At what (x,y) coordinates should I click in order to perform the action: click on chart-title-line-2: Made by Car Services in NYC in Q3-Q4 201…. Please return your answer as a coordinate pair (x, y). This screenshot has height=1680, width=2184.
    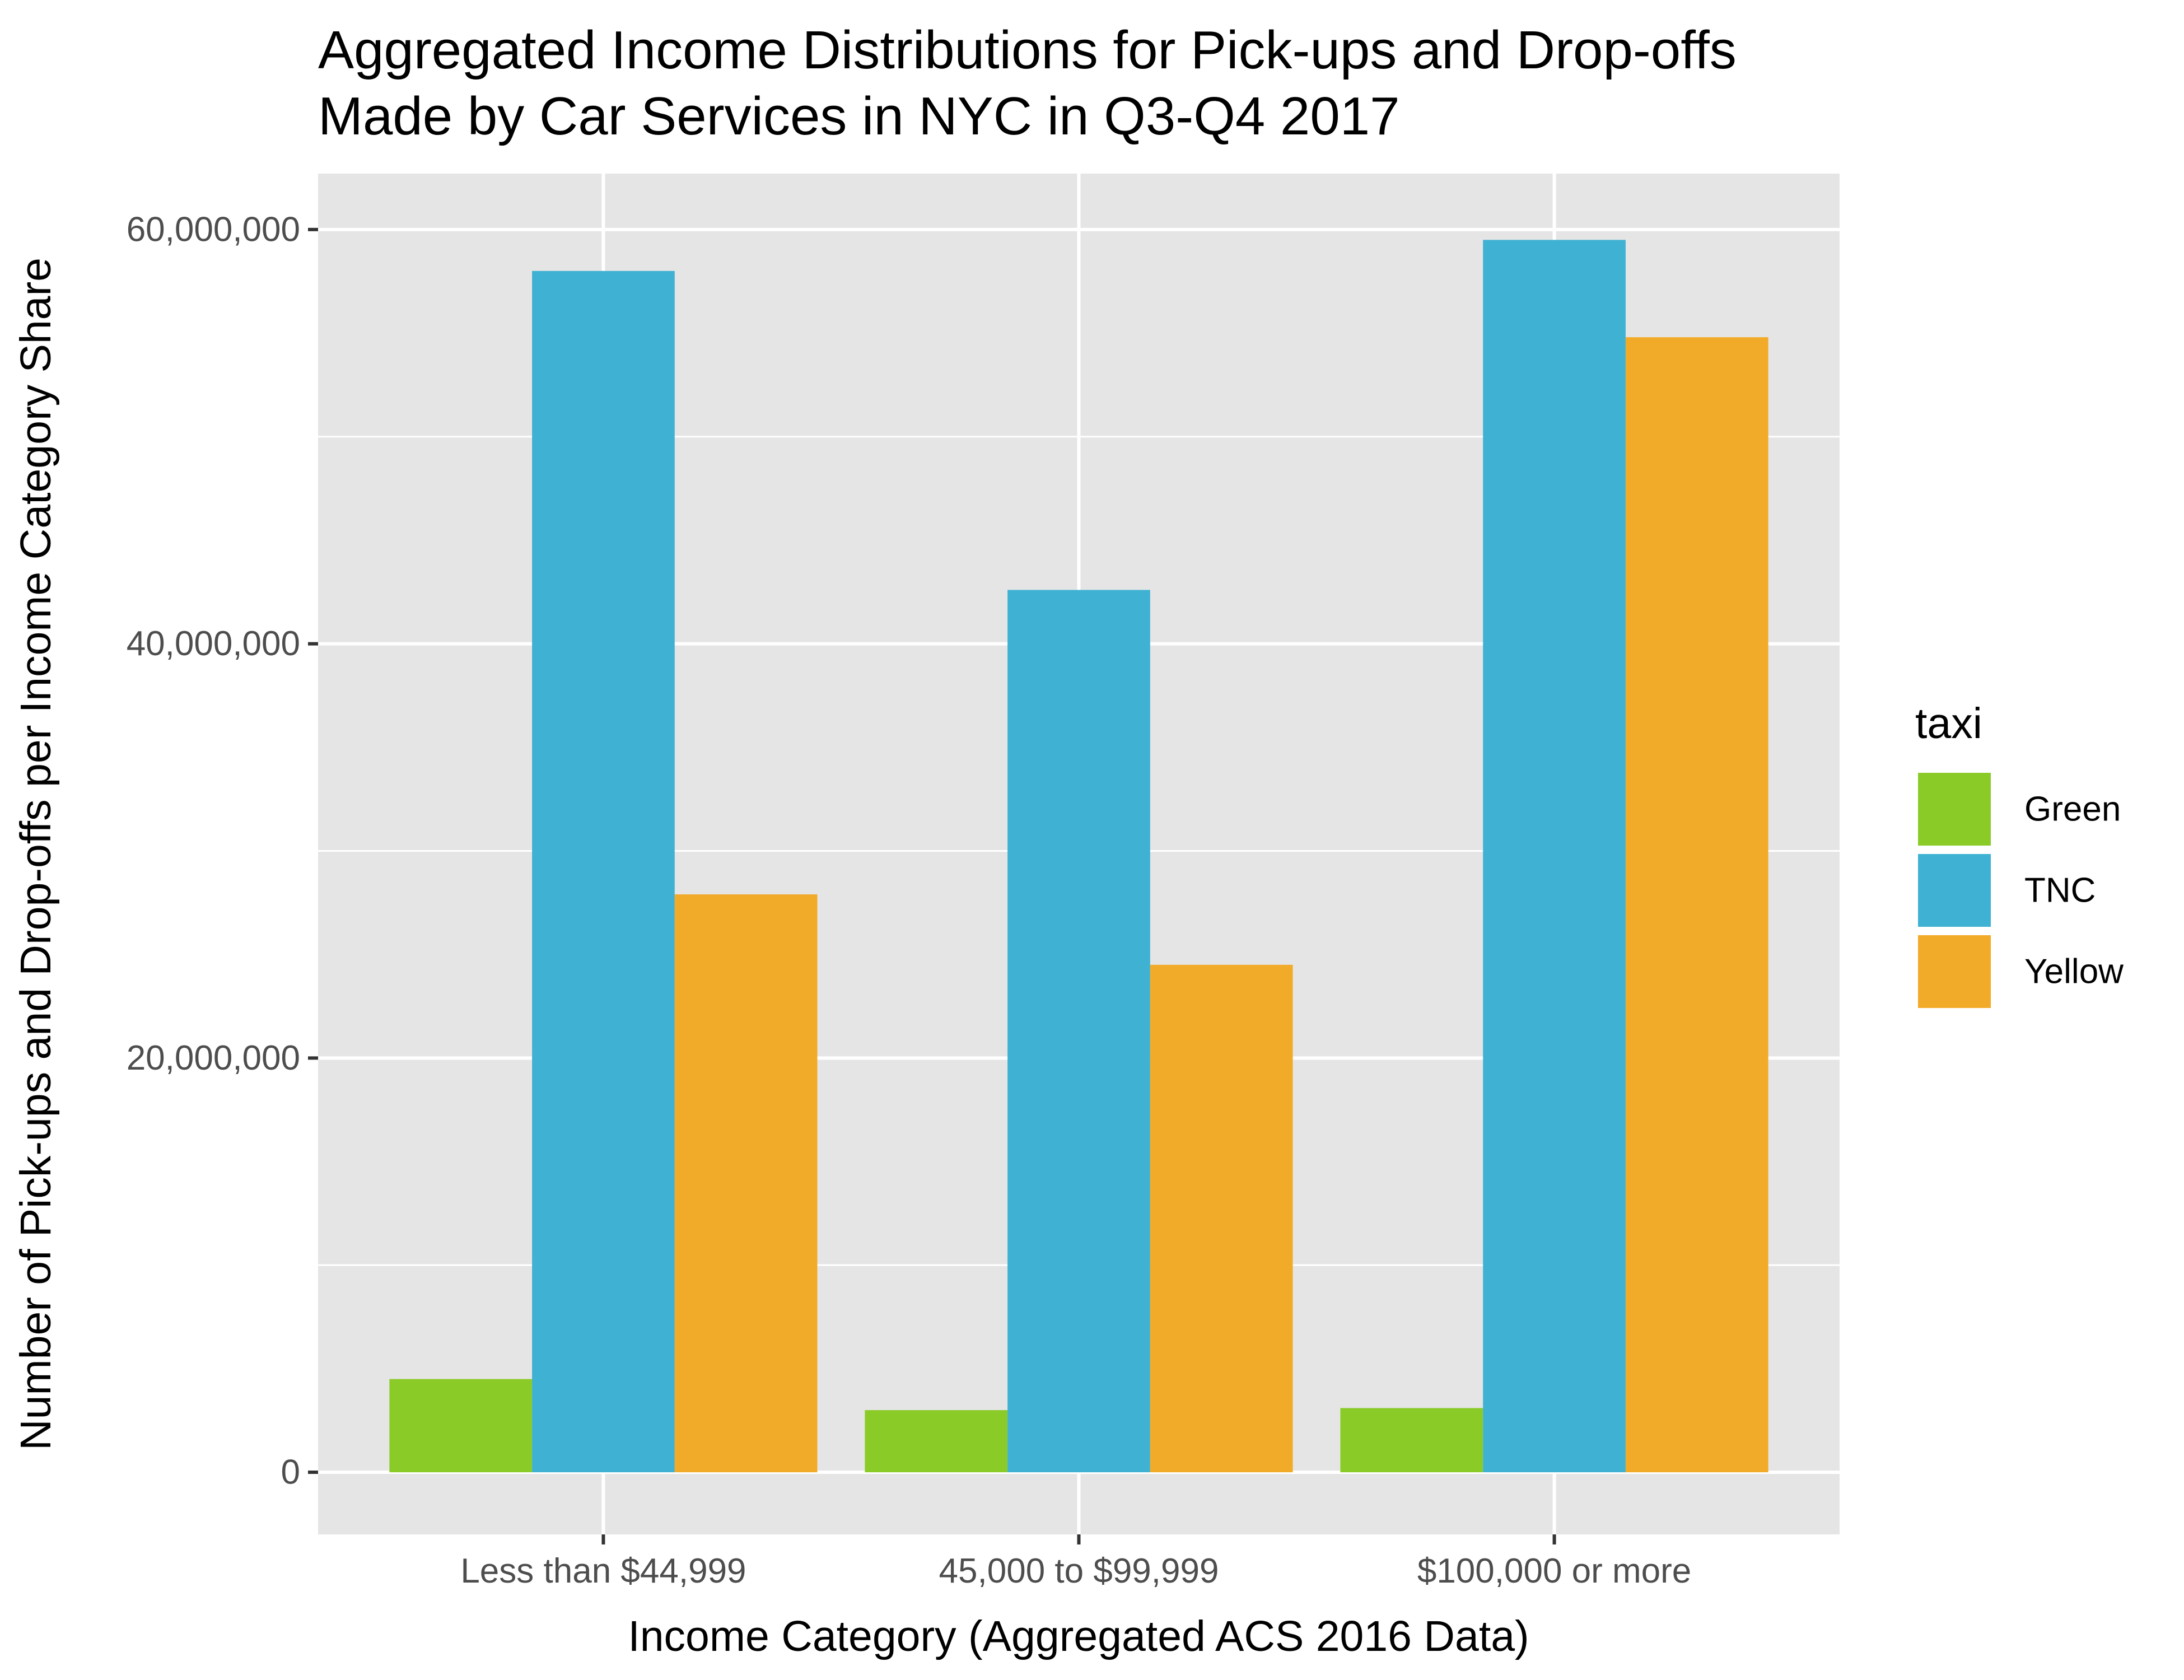
    Looking at the image, I should click on (859, 116).